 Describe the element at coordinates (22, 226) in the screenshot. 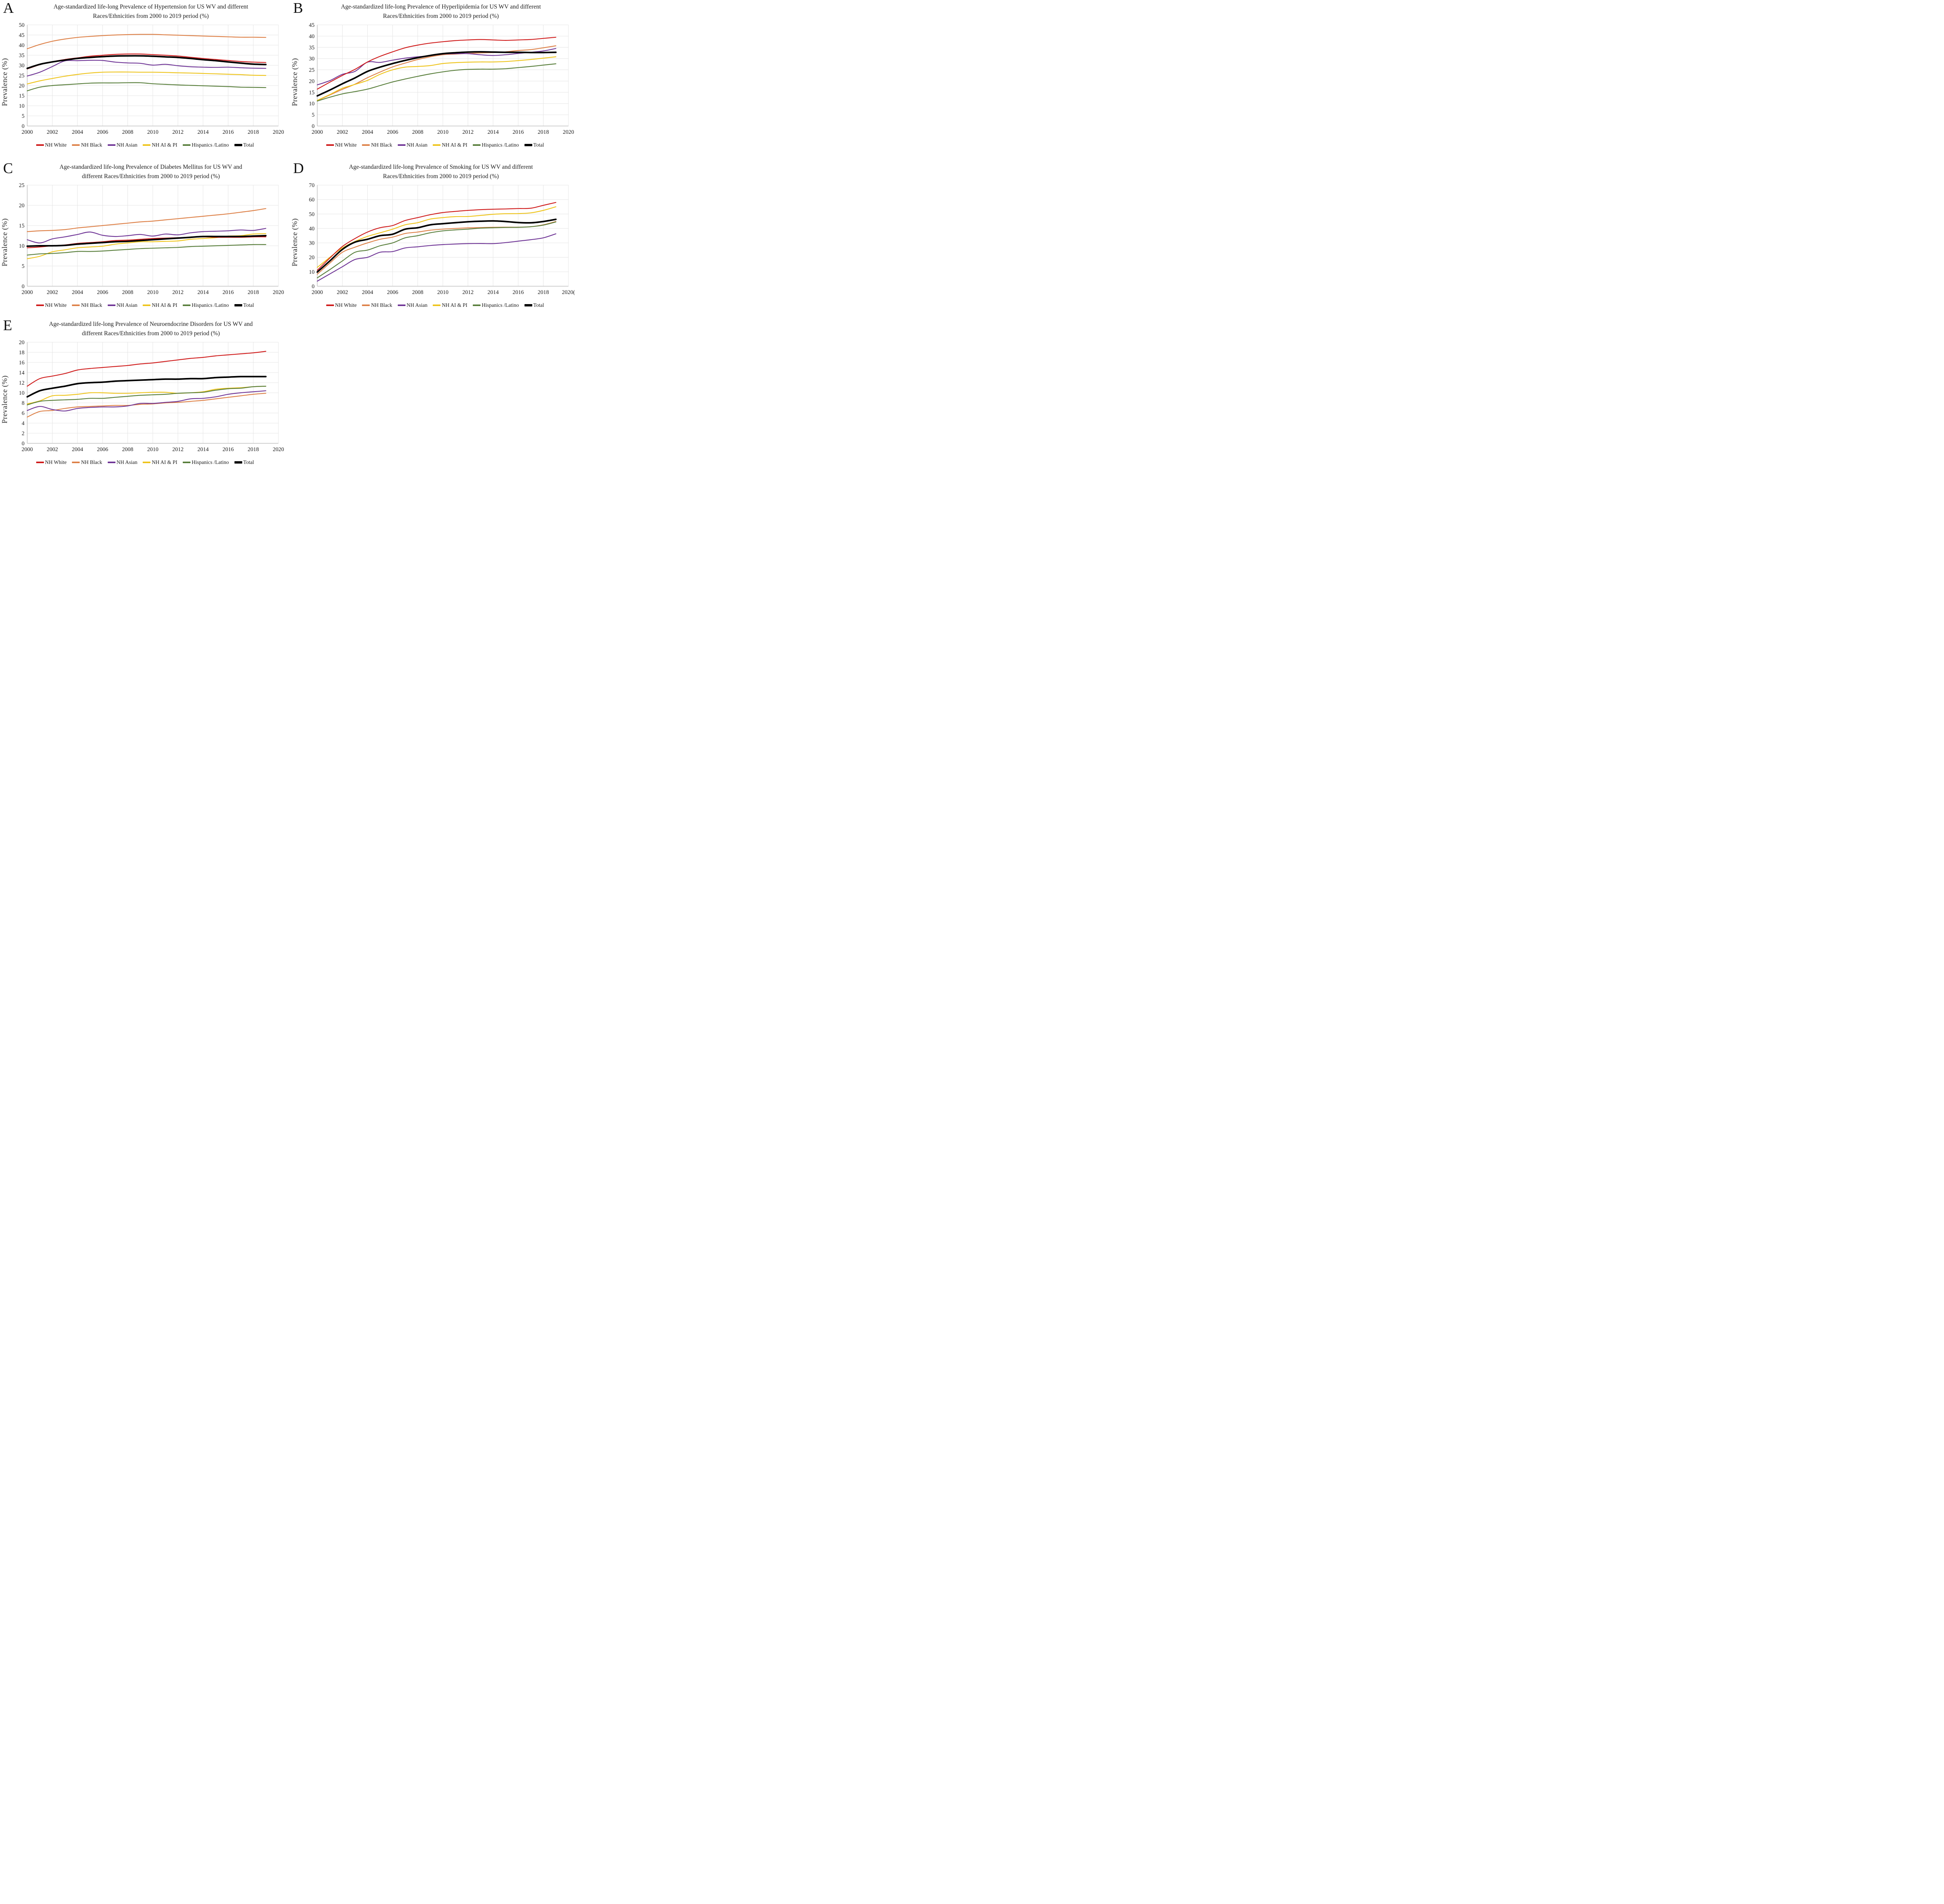

I see `y-tick-label: 15` at that location.